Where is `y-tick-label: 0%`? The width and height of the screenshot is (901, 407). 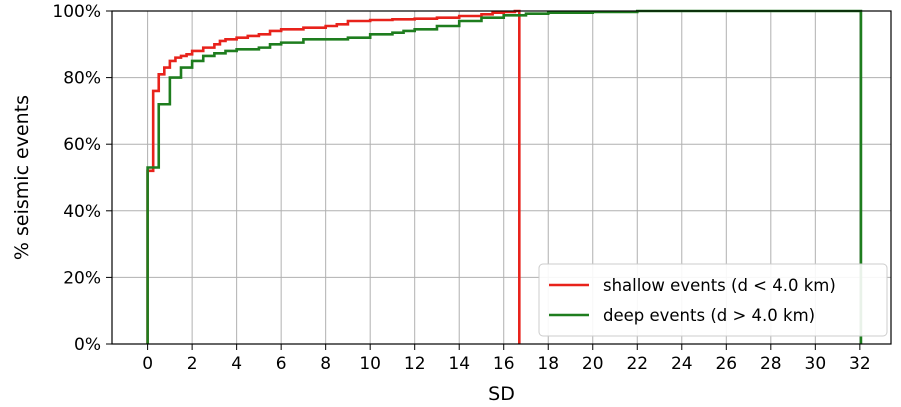
y-tick-label: 0% is located at coordinates (87, 345).